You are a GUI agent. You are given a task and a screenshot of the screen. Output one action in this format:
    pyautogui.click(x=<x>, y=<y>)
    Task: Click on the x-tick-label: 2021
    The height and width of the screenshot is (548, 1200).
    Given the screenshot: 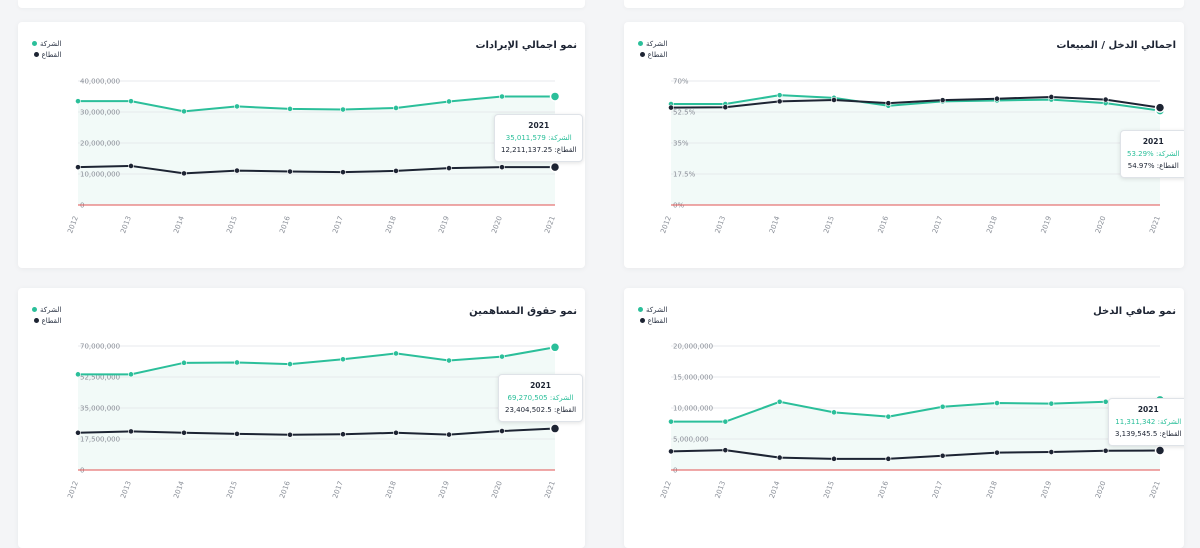 What is the action you would take?
    pyautogui.click(x=1155, y=489)
    